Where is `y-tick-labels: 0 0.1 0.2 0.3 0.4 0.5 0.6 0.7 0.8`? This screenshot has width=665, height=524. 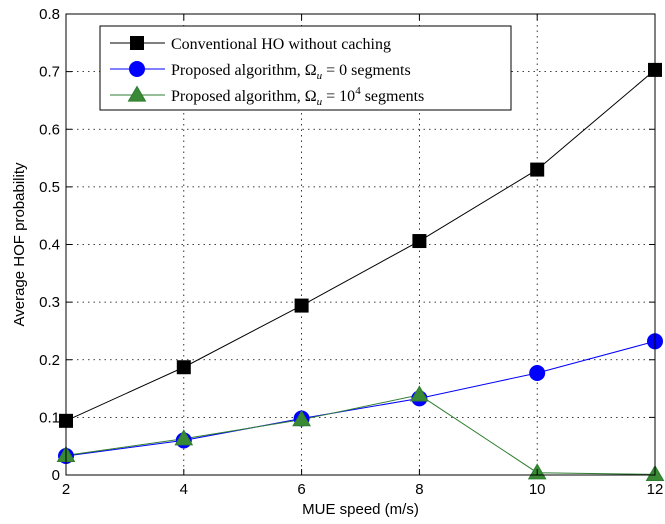 y-tick-labels: 0 0.1 0.2 0.3 0.4 0.5 0.6 0.7 0.8 is located at coordinates (49, 245).